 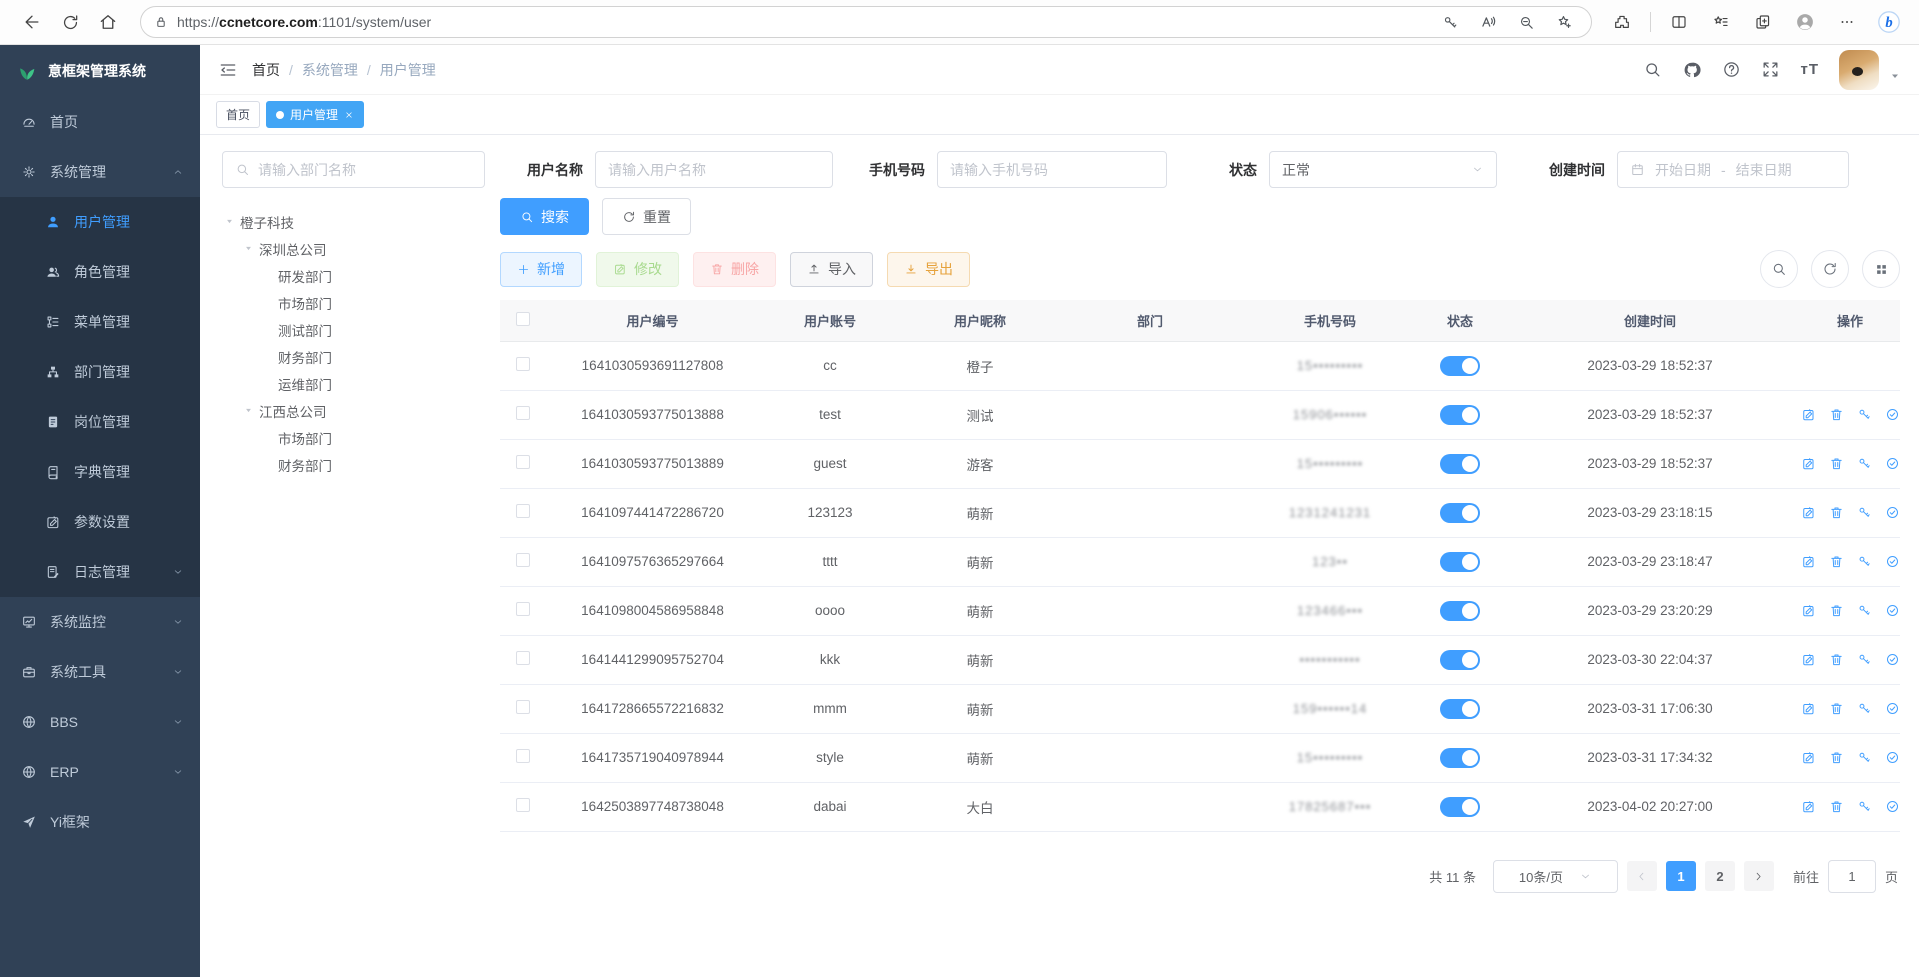 What do you see at coordinates (100, 372) in the screenshot?
I see `sidebar-item-dept-mgmt: 部门管理` at bounding box center [100, 372].